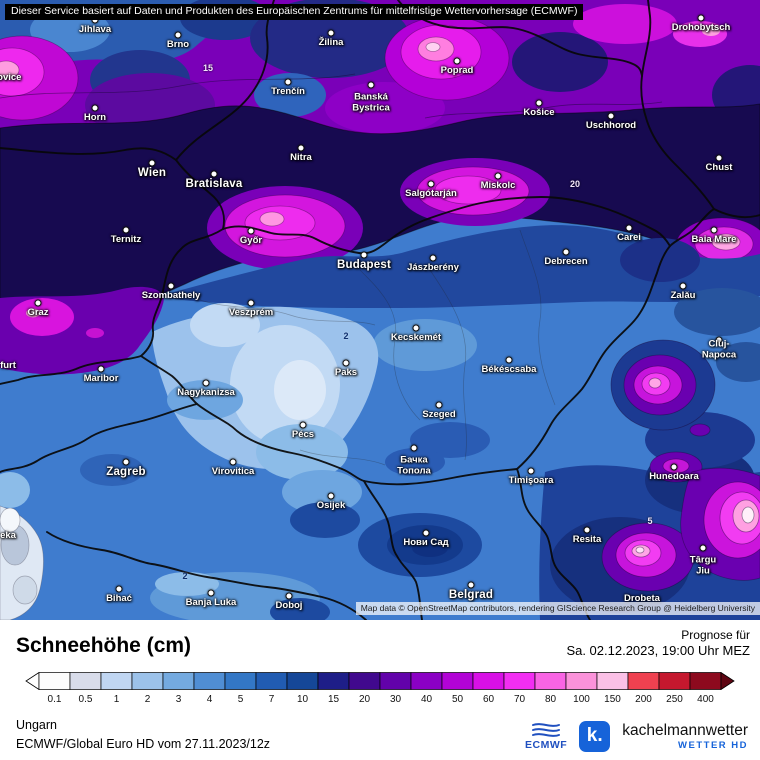 This screenshot has height=760, width=760. What do you see at coordinates (271, 699) in the screenshot?
I see `legend-value-label: 7` at bounding box center [271, 699].